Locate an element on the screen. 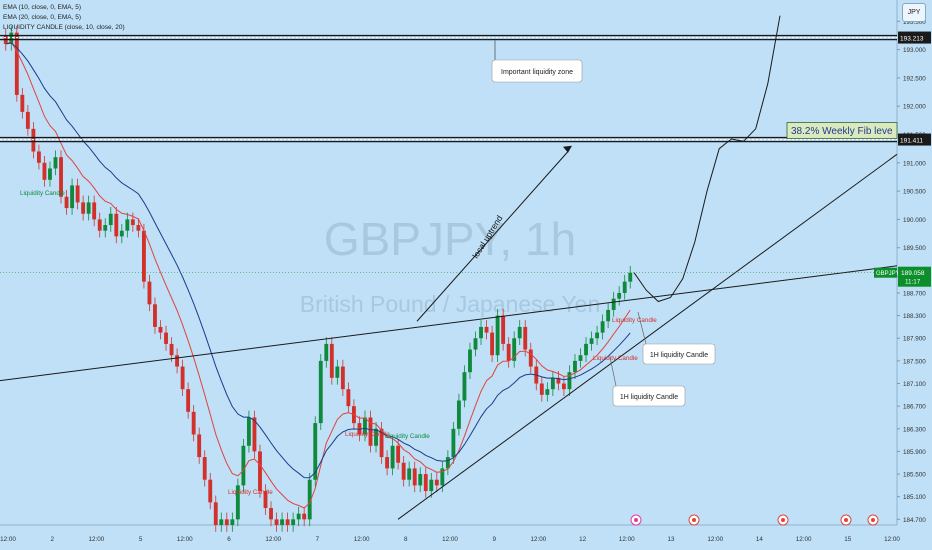 The height and width of the screenshot is (550, 932). symbol-tag is located at coordinates (885, 272).